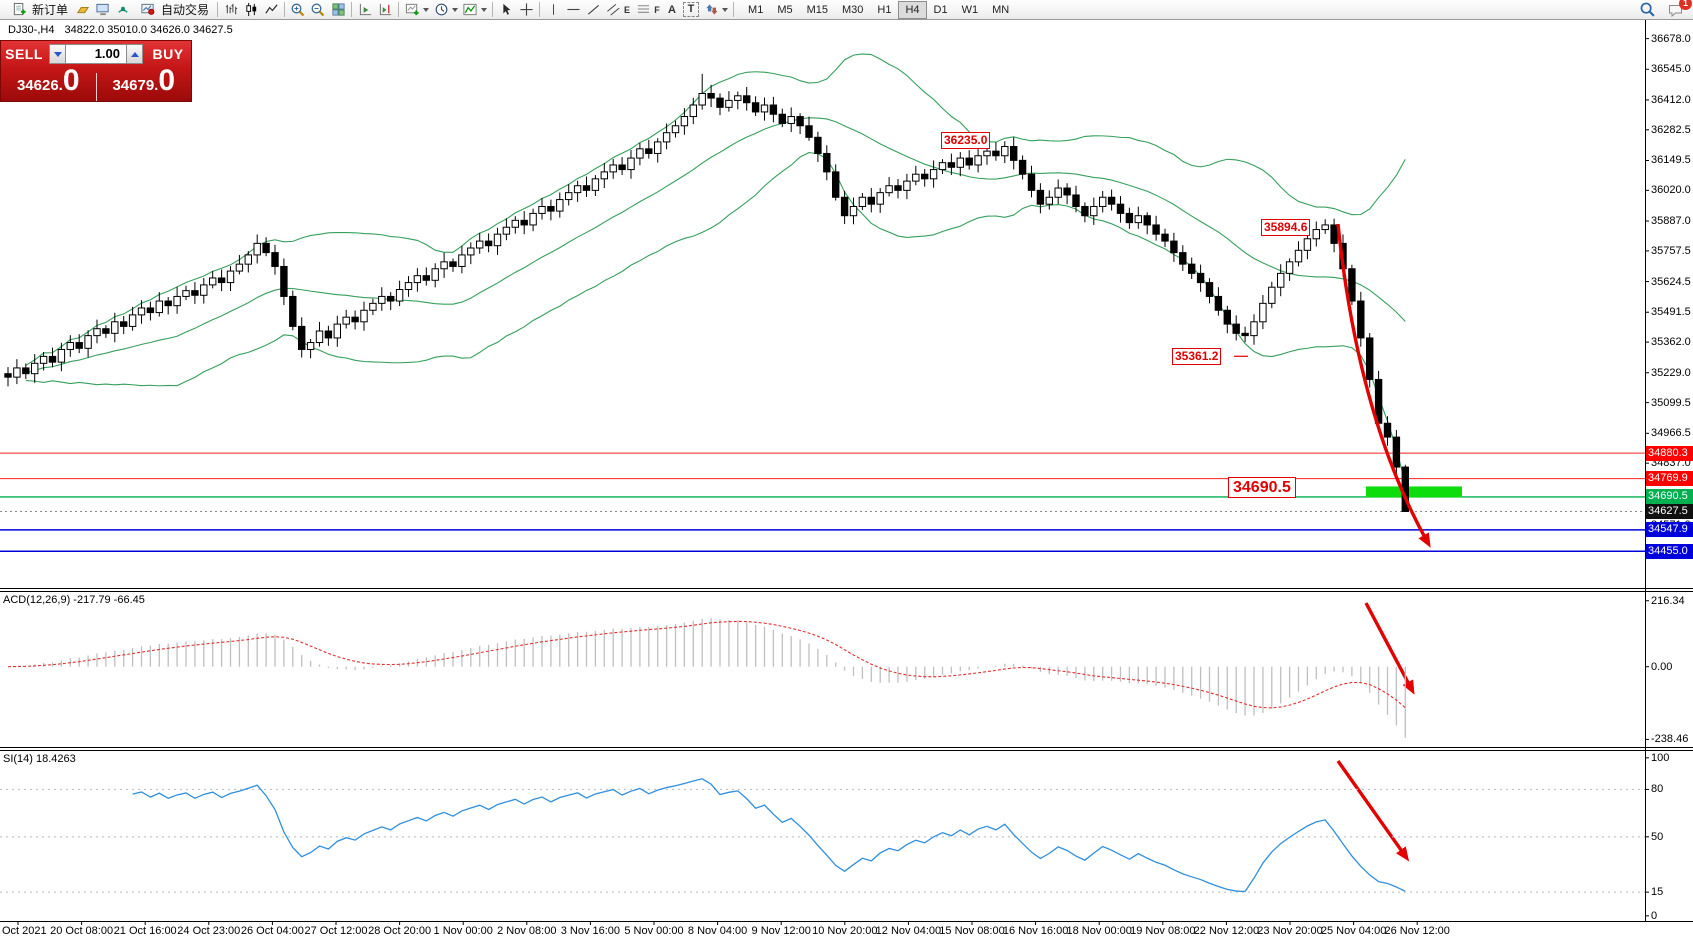 The image size is (1693, 939). What do you see at coordinates (940, 9) in the screenshot?
I see `tf-button-D1: D1` at bounding box center [940, 9].